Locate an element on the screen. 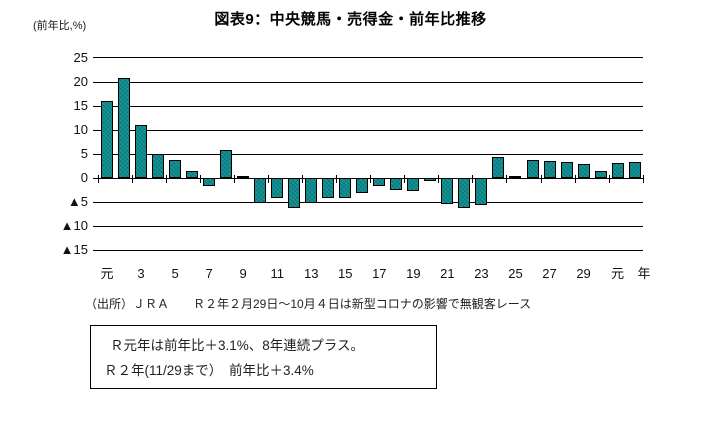  chart-bar-R元 is located at coordinates (617, 171).